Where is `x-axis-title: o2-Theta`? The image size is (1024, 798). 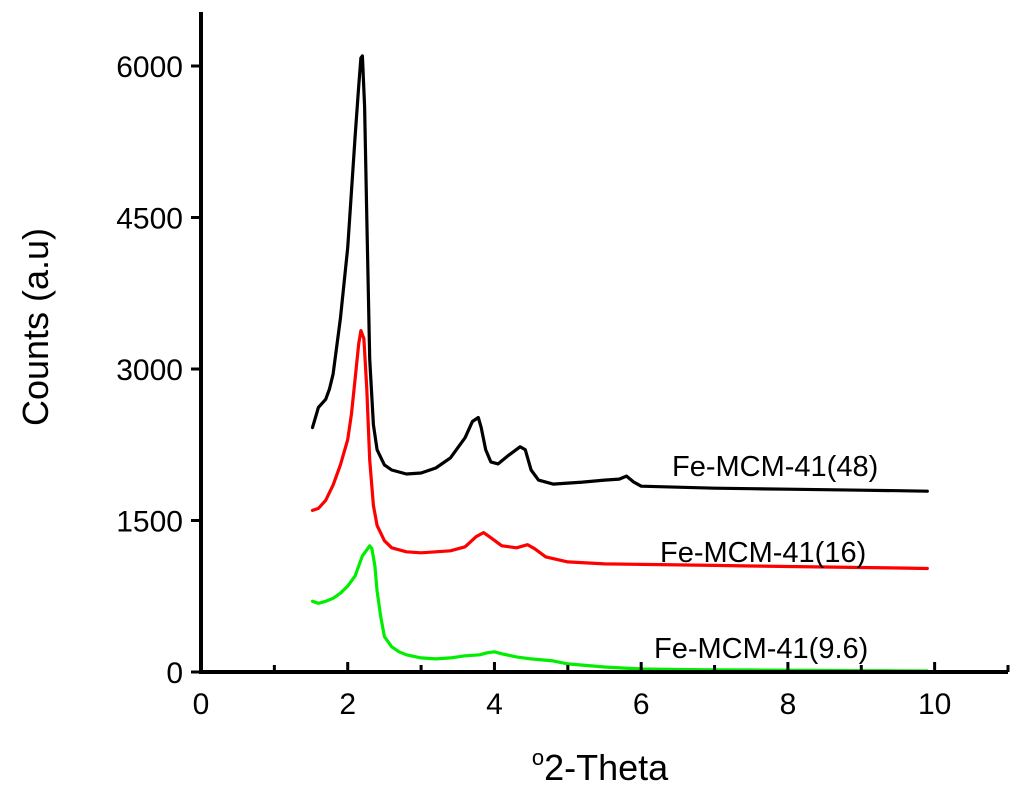
x-axis-title: o2-Theta is located at coordinates (600, 766).